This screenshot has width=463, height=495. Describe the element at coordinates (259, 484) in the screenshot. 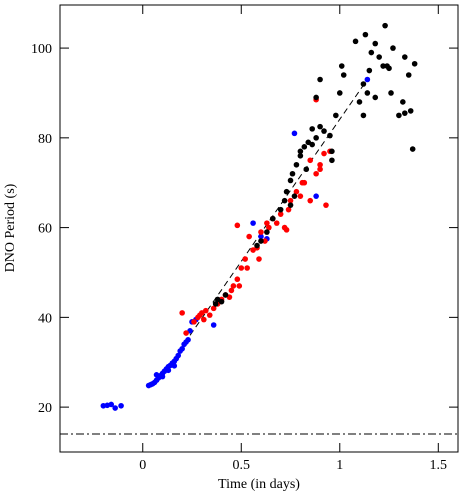

I see `x-axis-label: Time (in days)` at that location.